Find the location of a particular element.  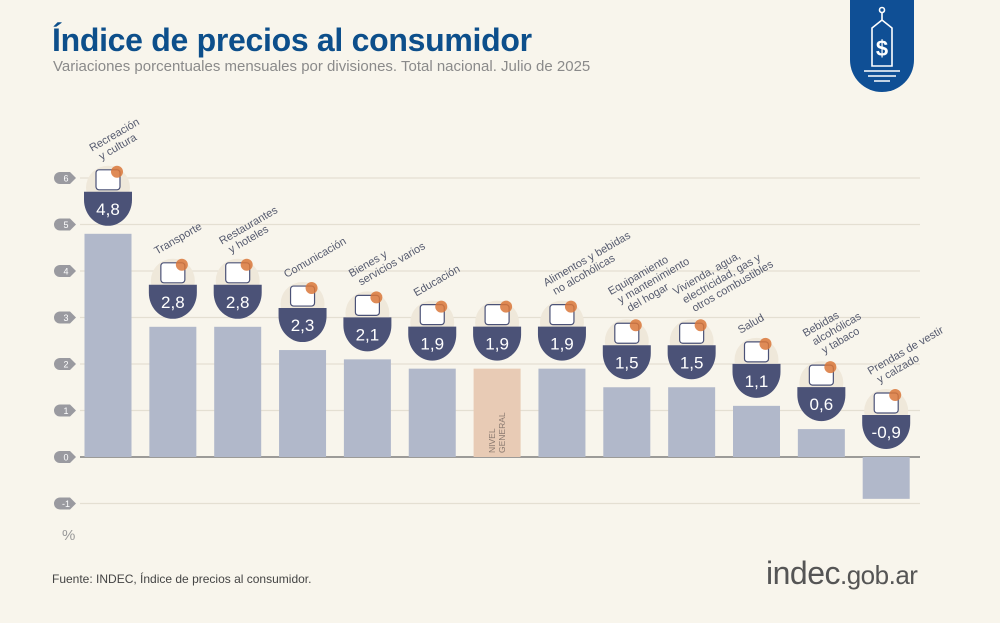

lightbulb-icon-accent is located at coordinates (700, 325).